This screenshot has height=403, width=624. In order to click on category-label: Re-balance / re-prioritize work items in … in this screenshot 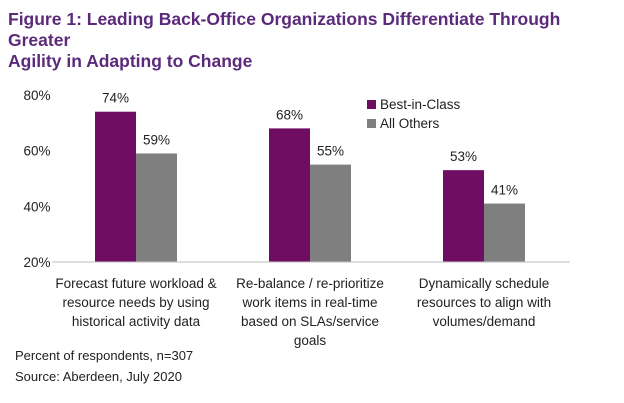, I will do `click(310, 312)`.